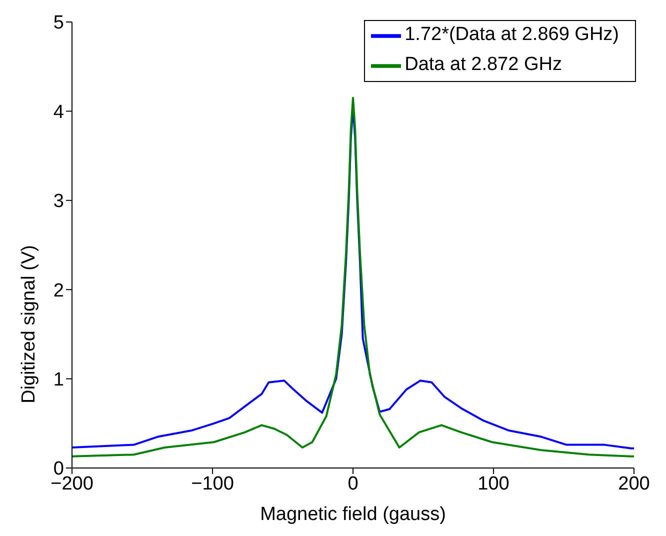 Image resolution: width=666 pixels, height=536 pixels. I want to click on y-tick-label: 1, so click(58, 380).